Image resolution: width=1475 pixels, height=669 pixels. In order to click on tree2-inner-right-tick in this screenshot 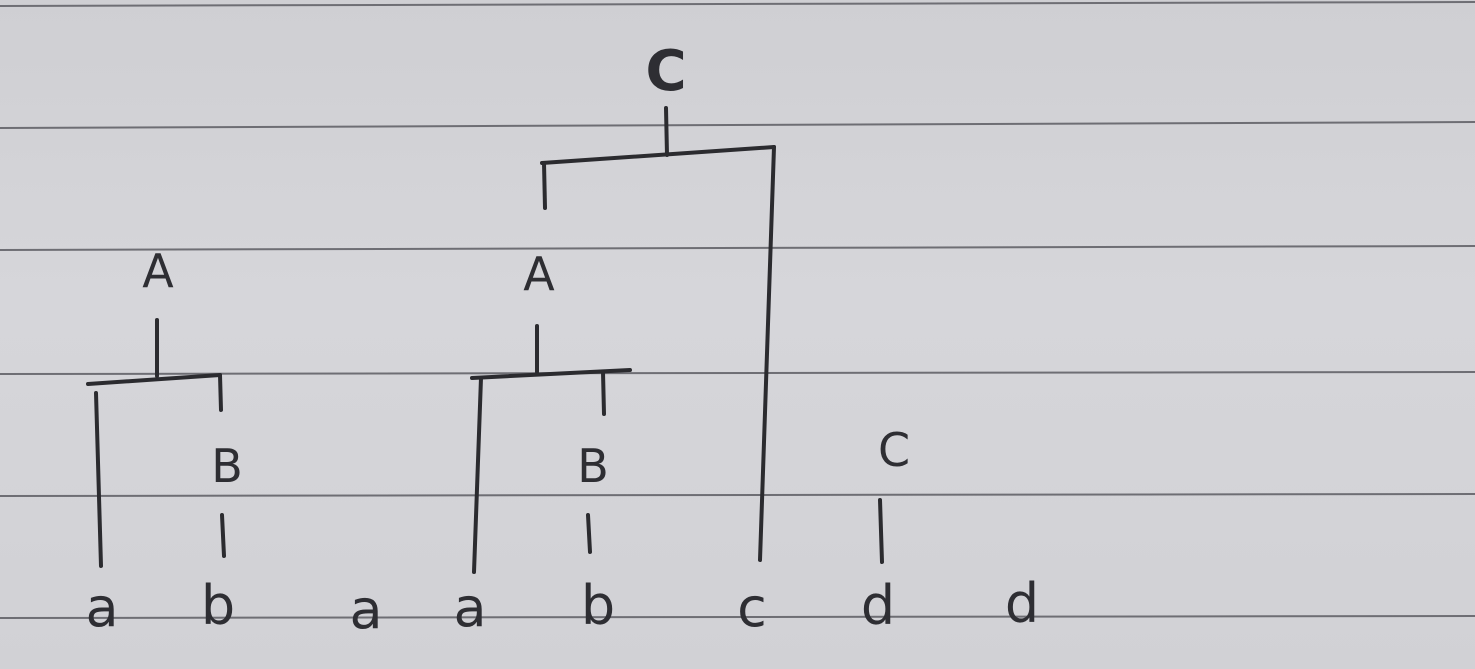, I will do `click(603, 393)`.